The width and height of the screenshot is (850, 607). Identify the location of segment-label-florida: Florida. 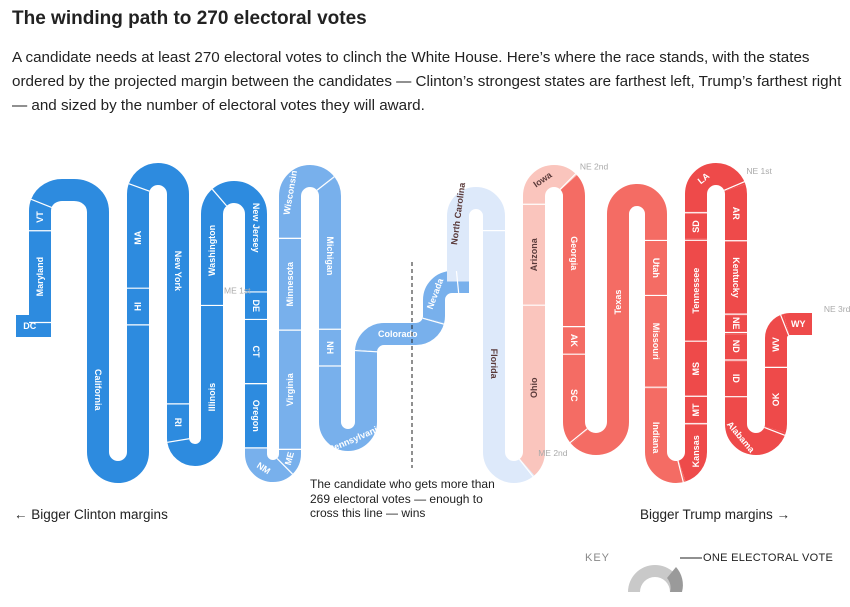
(494, 364).